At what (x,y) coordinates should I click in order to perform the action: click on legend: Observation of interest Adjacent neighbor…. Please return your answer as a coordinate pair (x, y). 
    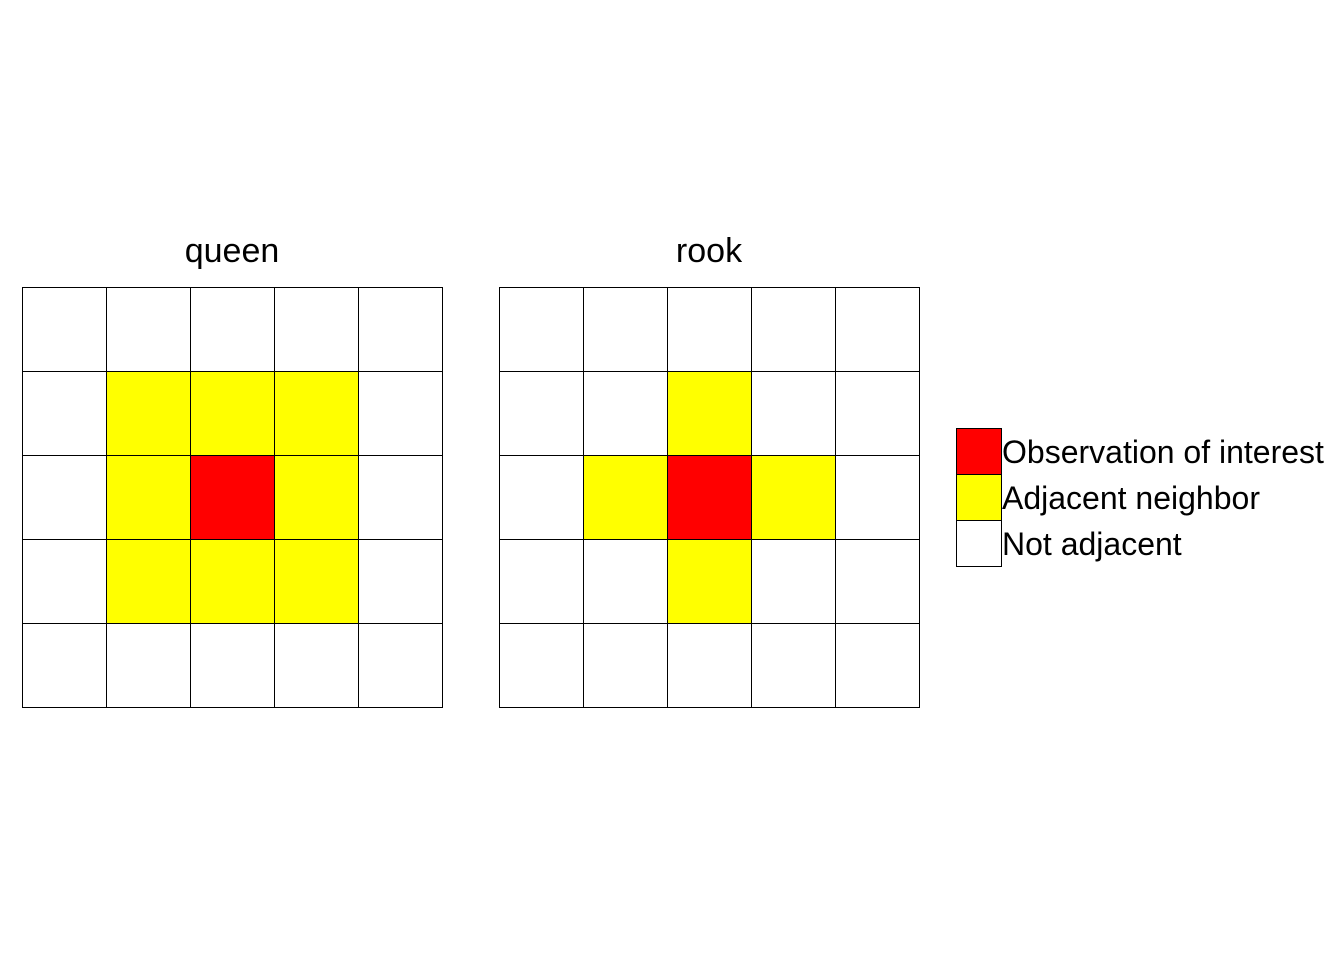
    Looking at the image, I should click on (1140, 497).